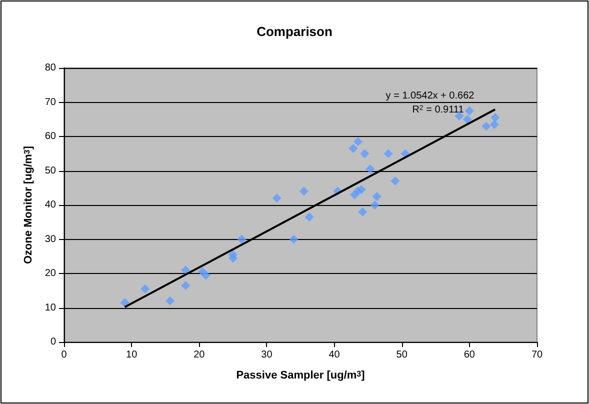  I want to click on y-tick-label: 80, so click(50, 68).